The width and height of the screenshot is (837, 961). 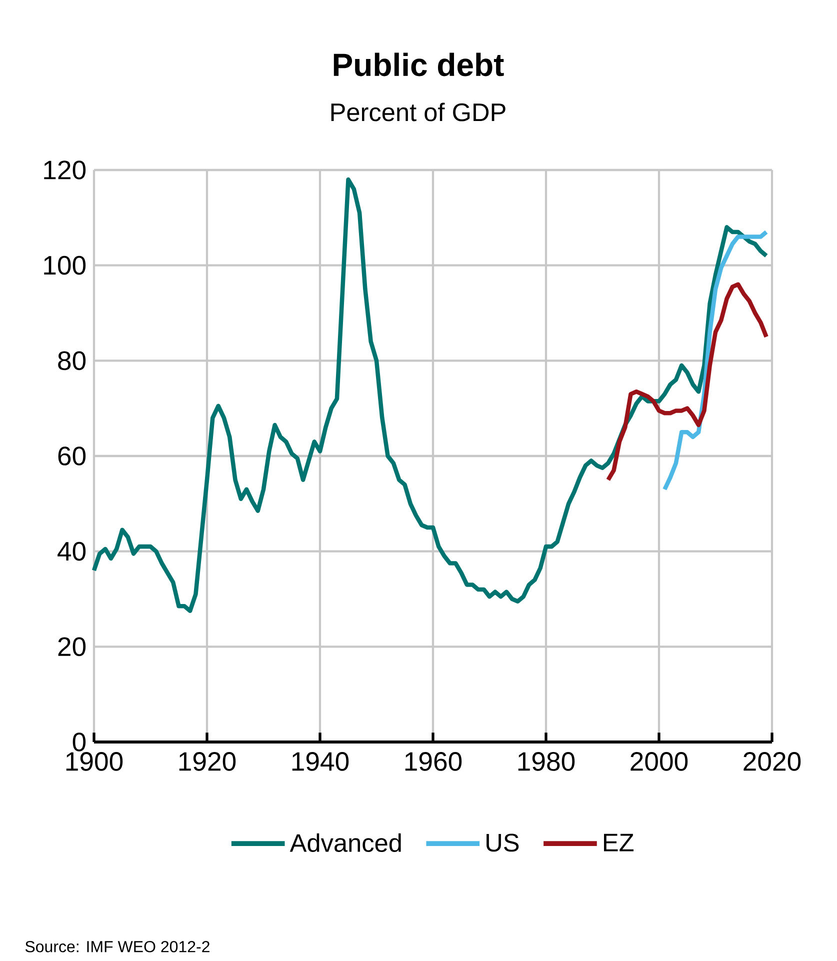 I want to click on y-tick-label: 40, so click(x=72, y=551).